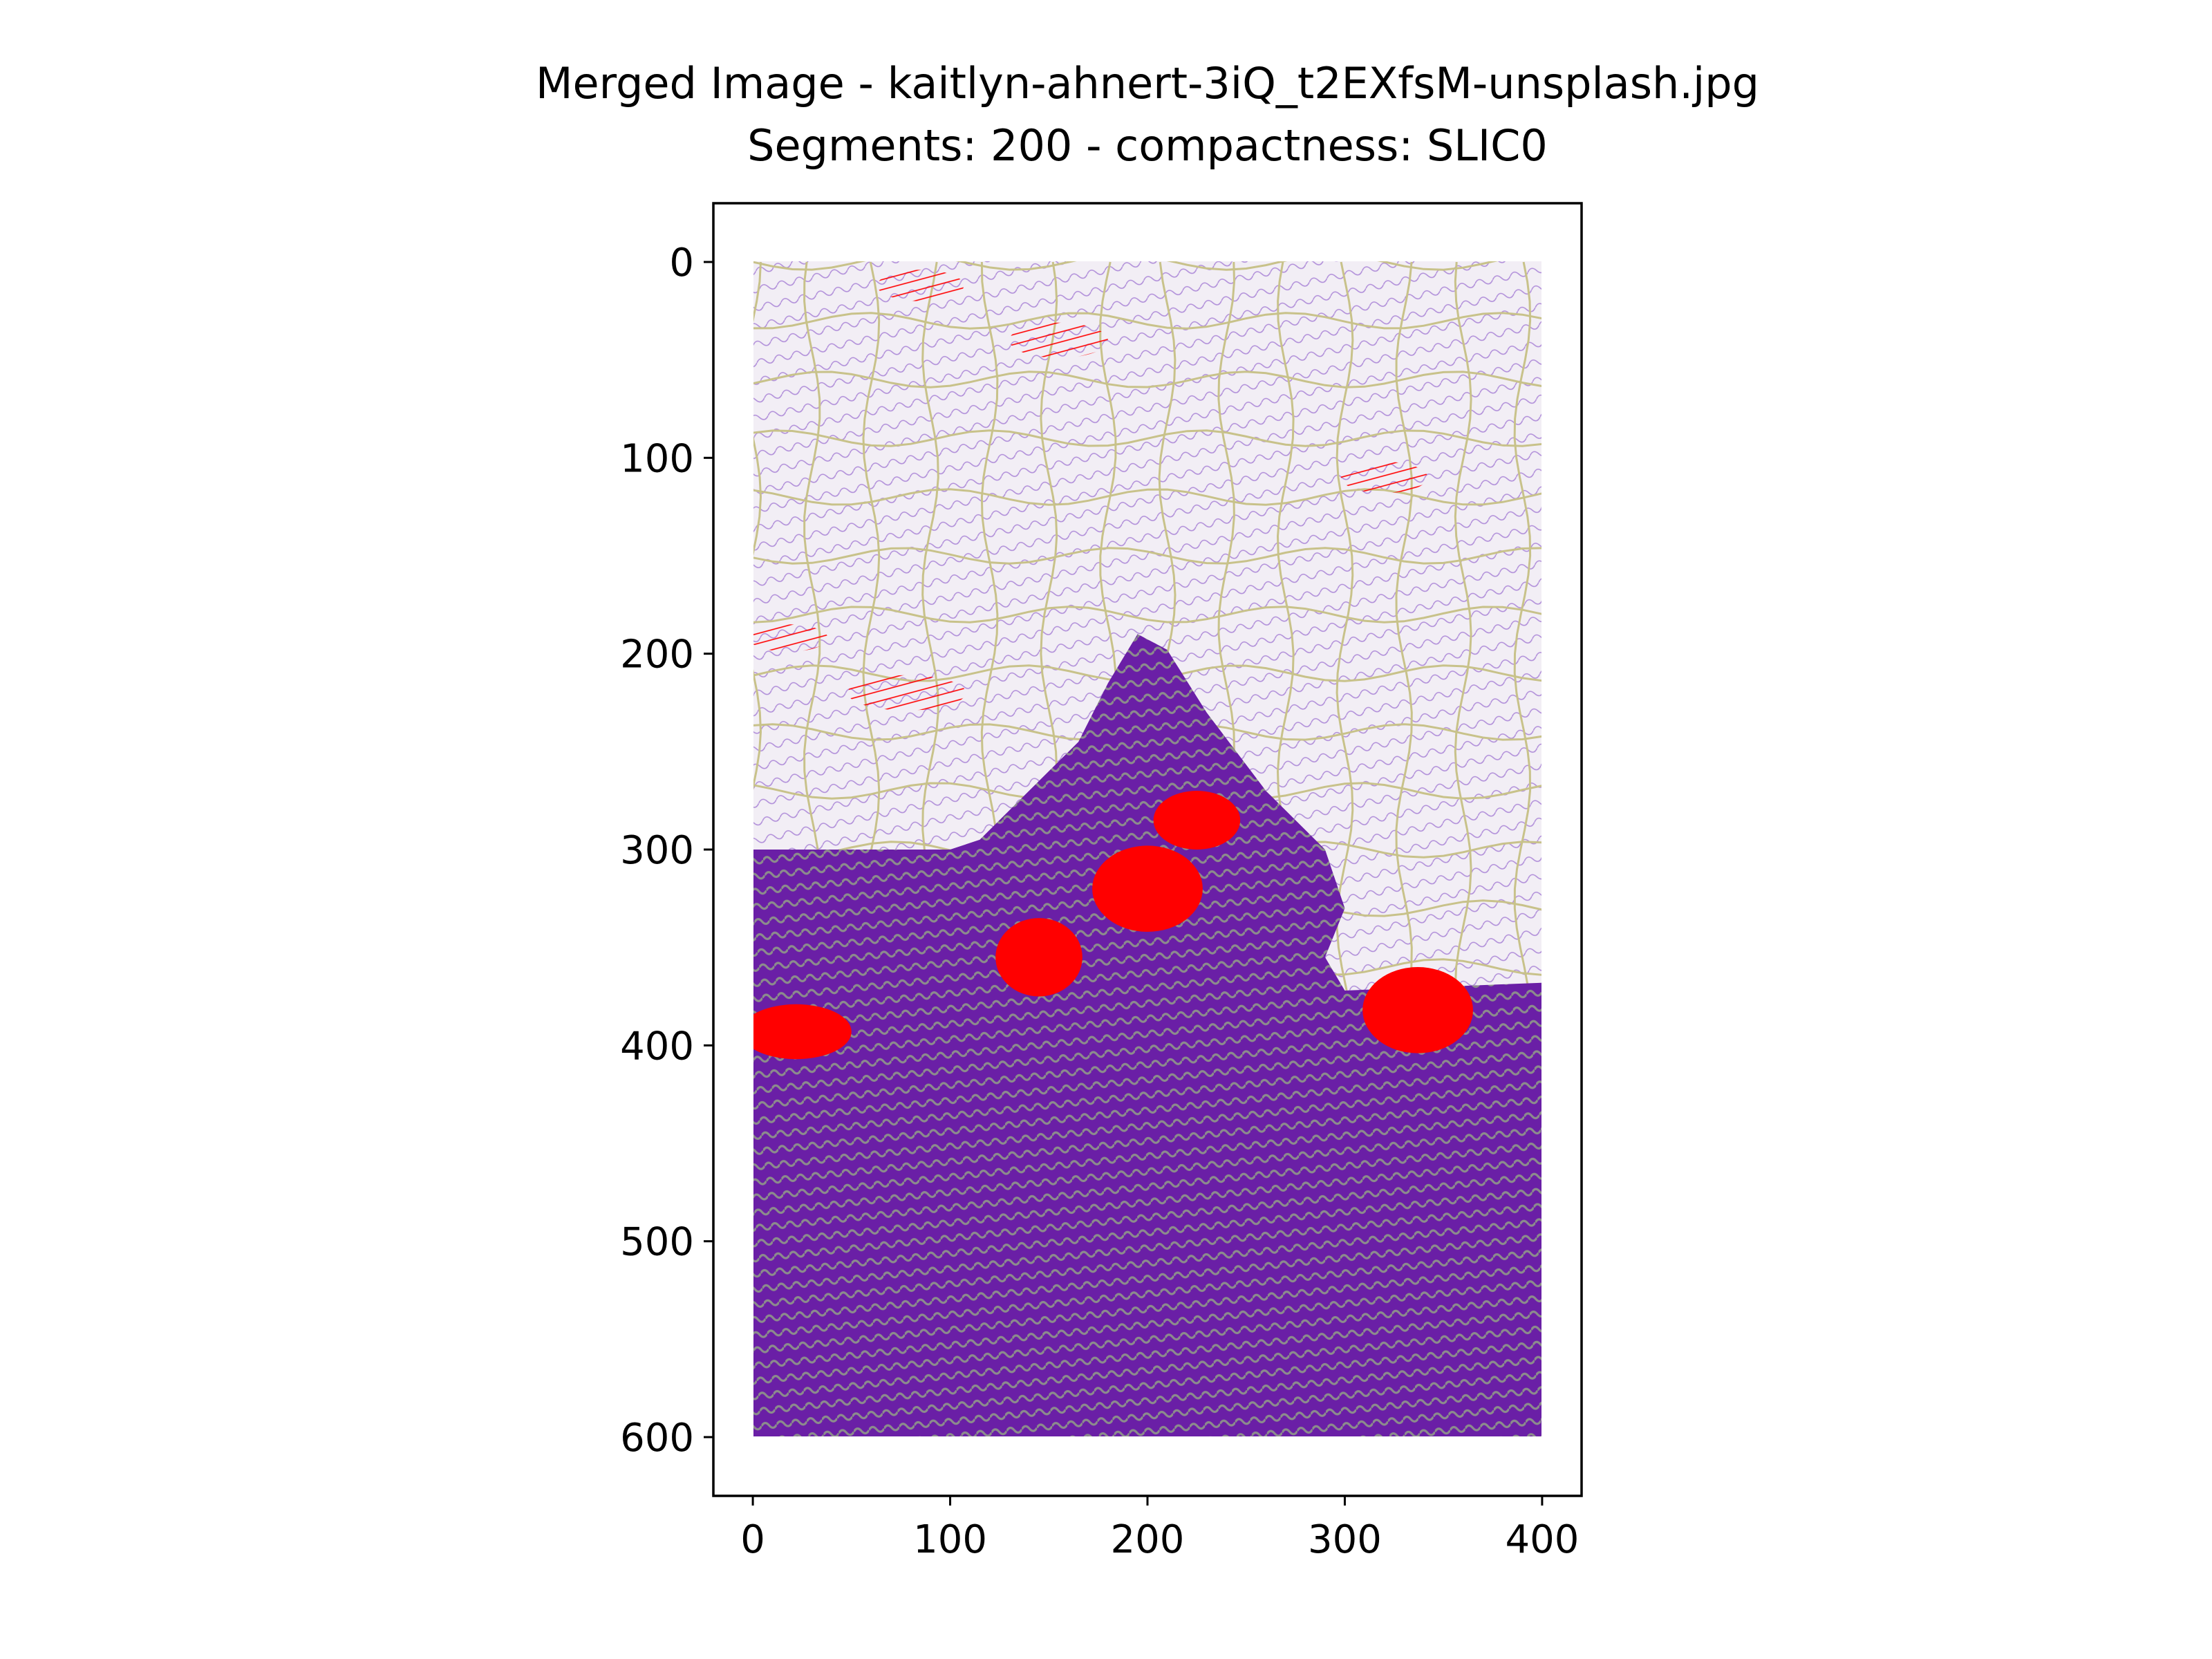 This screenshot has width=2212, height=1659. Describe the element at coordinates (752, 1540) in the screenshot. I see `x-tick-label: 0` at that location.